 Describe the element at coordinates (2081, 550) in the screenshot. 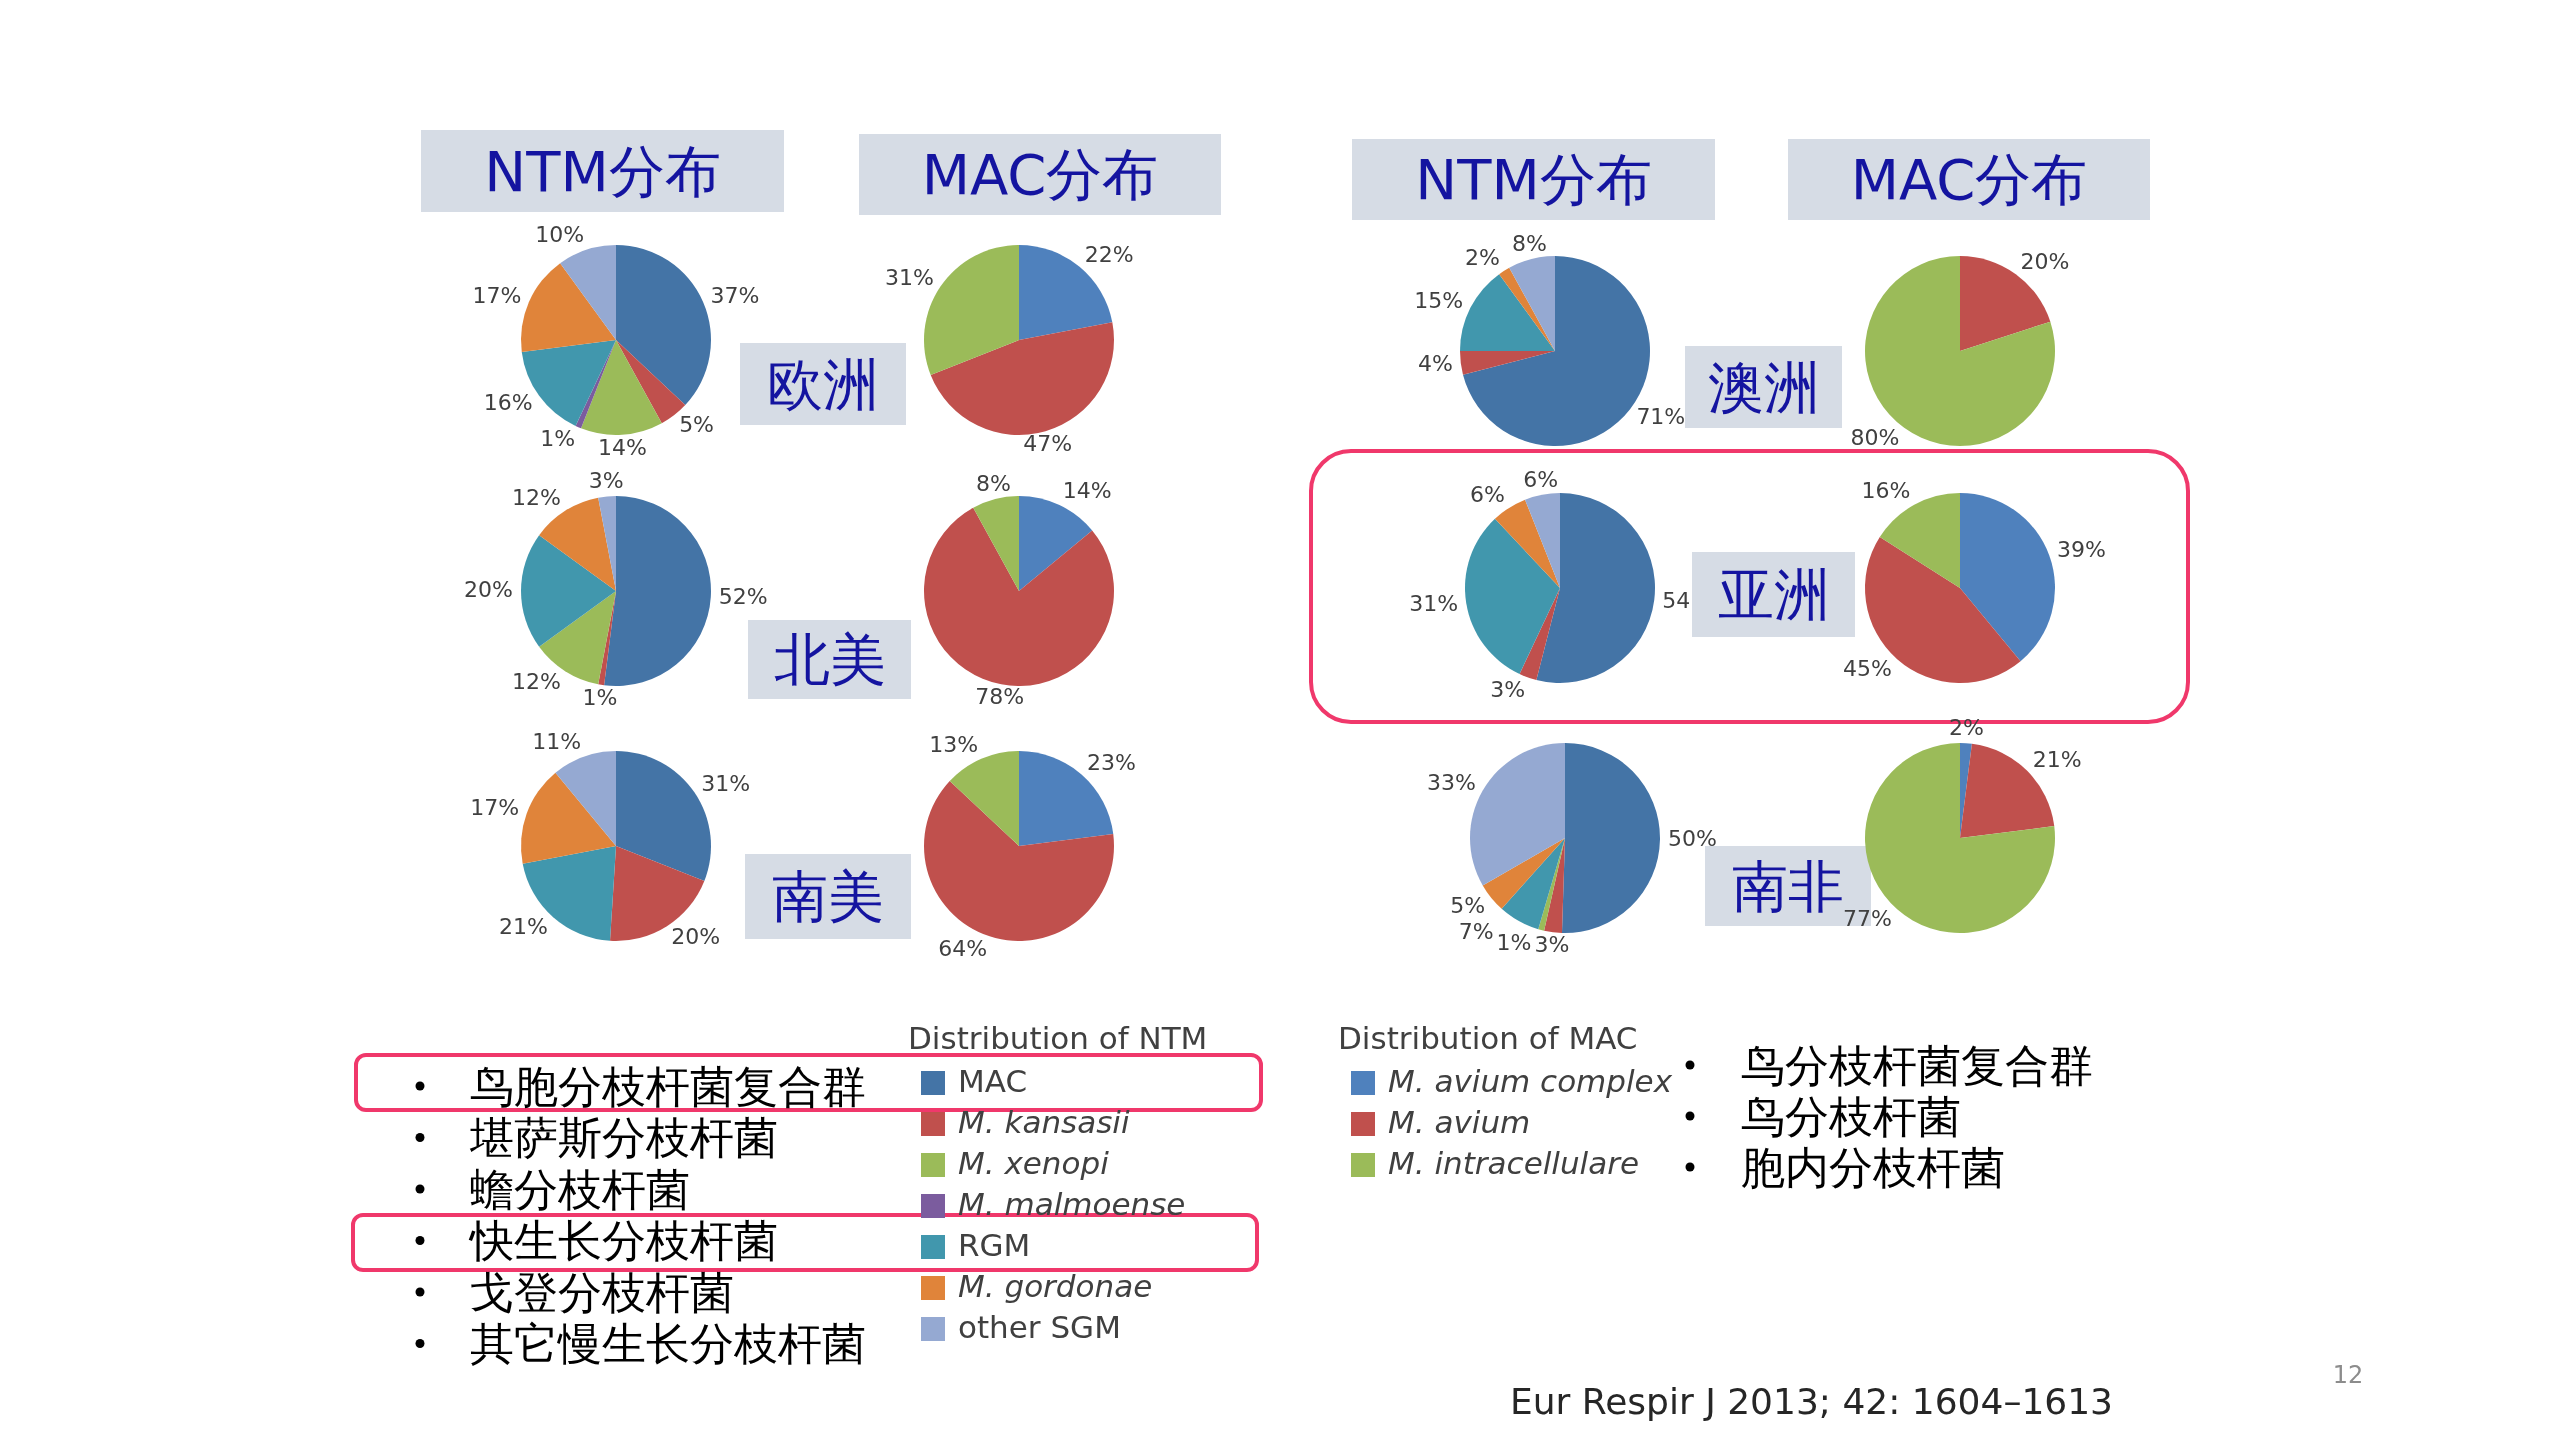

I see `data-label: 39%` at that location.